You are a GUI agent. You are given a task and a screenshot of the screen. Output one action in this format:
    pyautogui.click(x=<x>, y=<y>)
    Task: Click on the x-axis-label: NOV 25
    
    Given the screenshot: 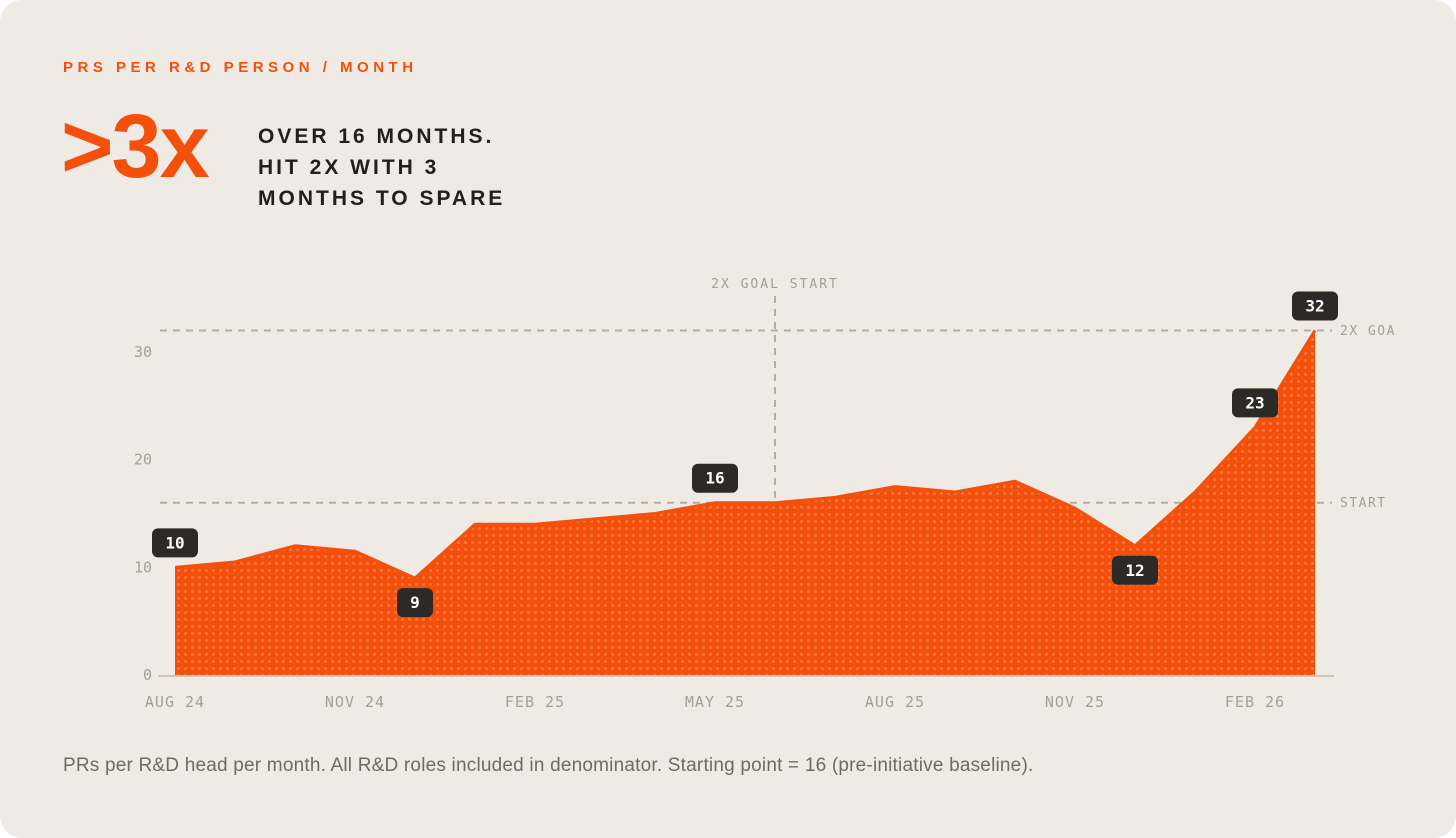 What is the action you would take?
    pyautogui.click(x=1075, y=702)
    